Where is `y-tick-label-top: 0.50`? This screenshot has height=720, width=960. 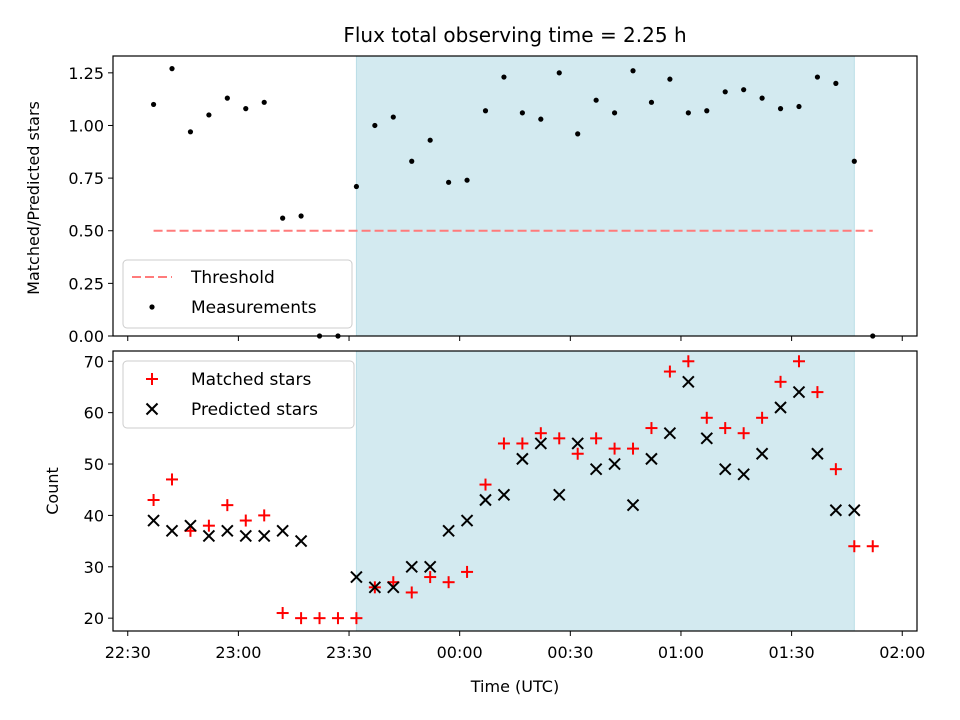
y-tick-label-top: 0.50 is located at coordinates (86, 231).